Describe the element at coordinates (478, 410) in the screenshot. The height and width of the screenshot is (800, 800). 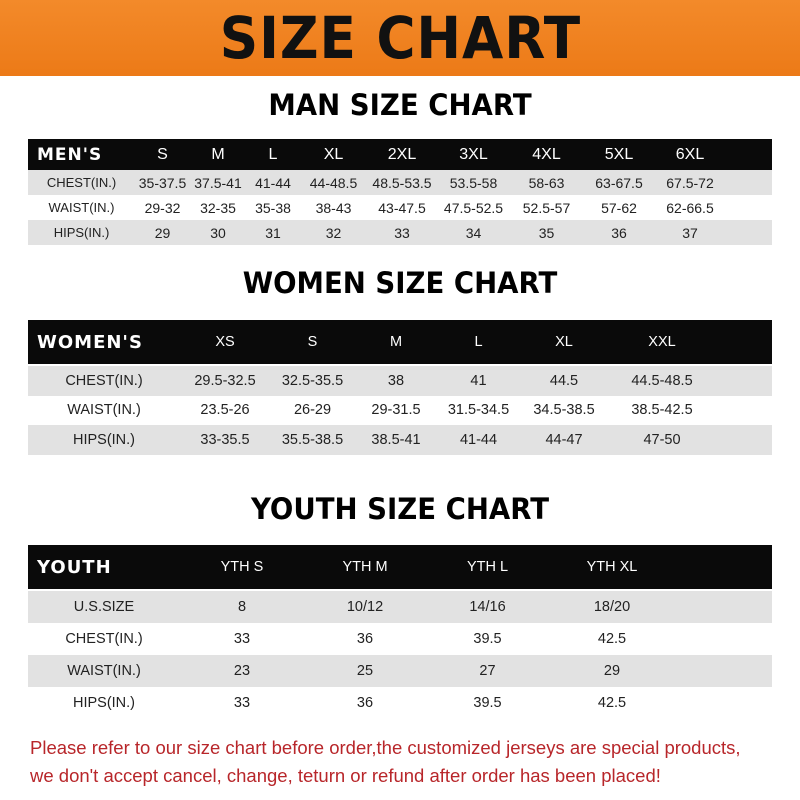
I see `measurement-cell: 31.5-34.5` at that location.